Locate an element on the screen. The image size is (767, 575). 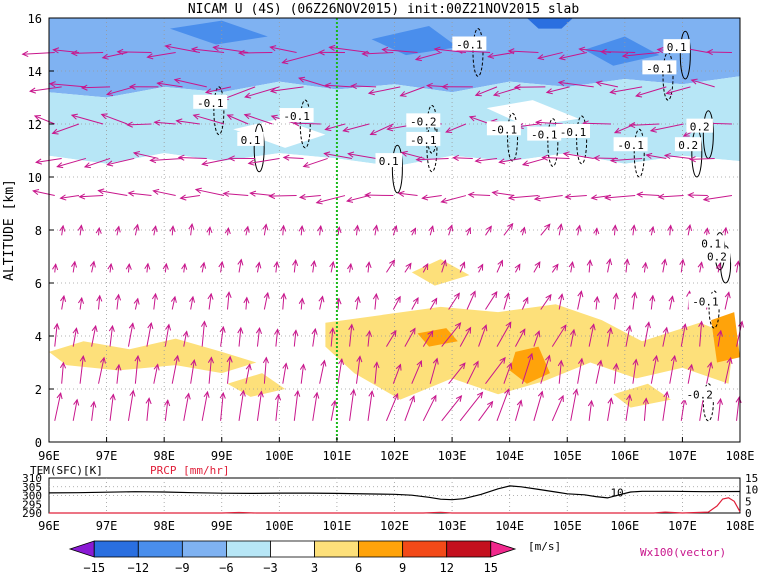
panel-x-tick-label: 108E is located at coordinates (740, 526).